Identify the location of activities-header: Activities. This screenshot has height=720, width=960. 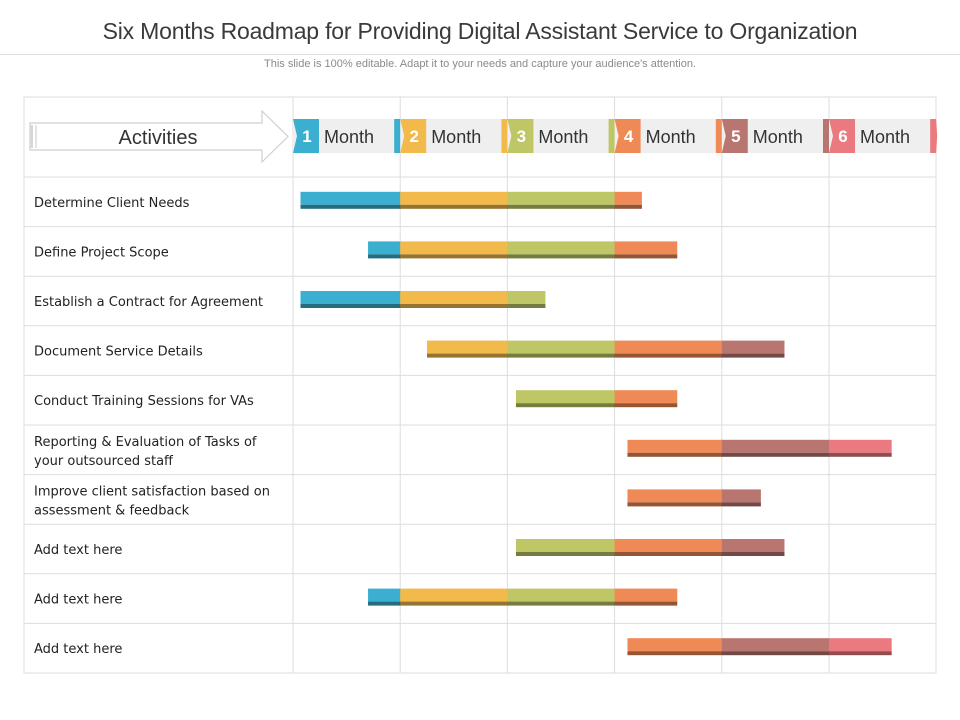
(158, 138).